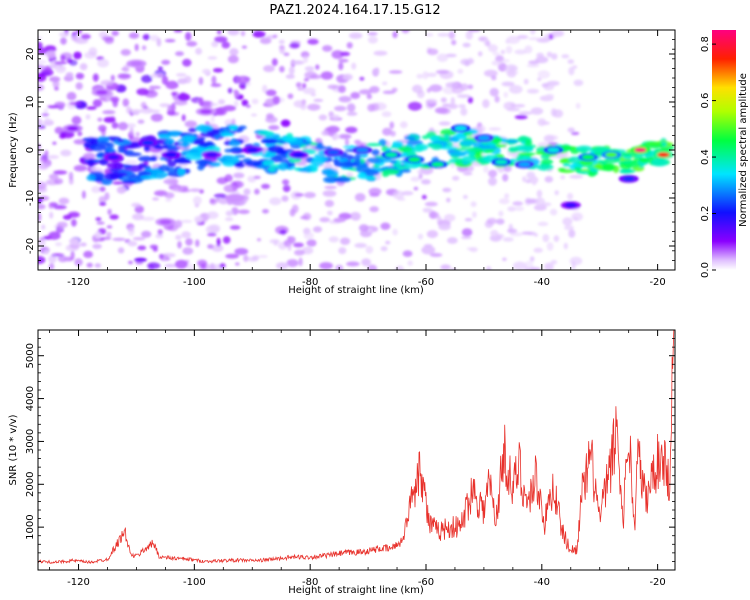 The image size is (750, 600). Describe the element at coordinates (30, 198) in the screenshot. I see `y-tick-label: -10` at that location.